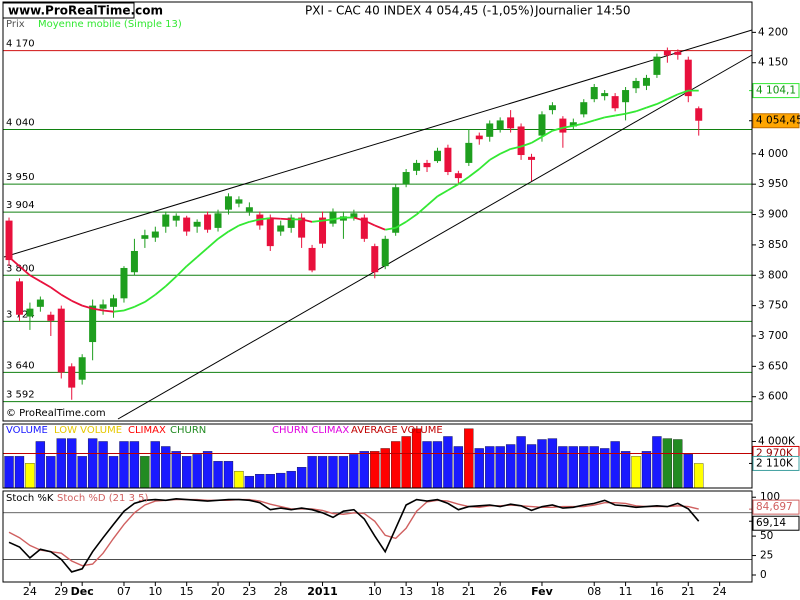 This screenshot has width=800, height=600. Describe the element at coordinates (406, 591) in the screenshot. I see `x-tick-label: 13` at that location.